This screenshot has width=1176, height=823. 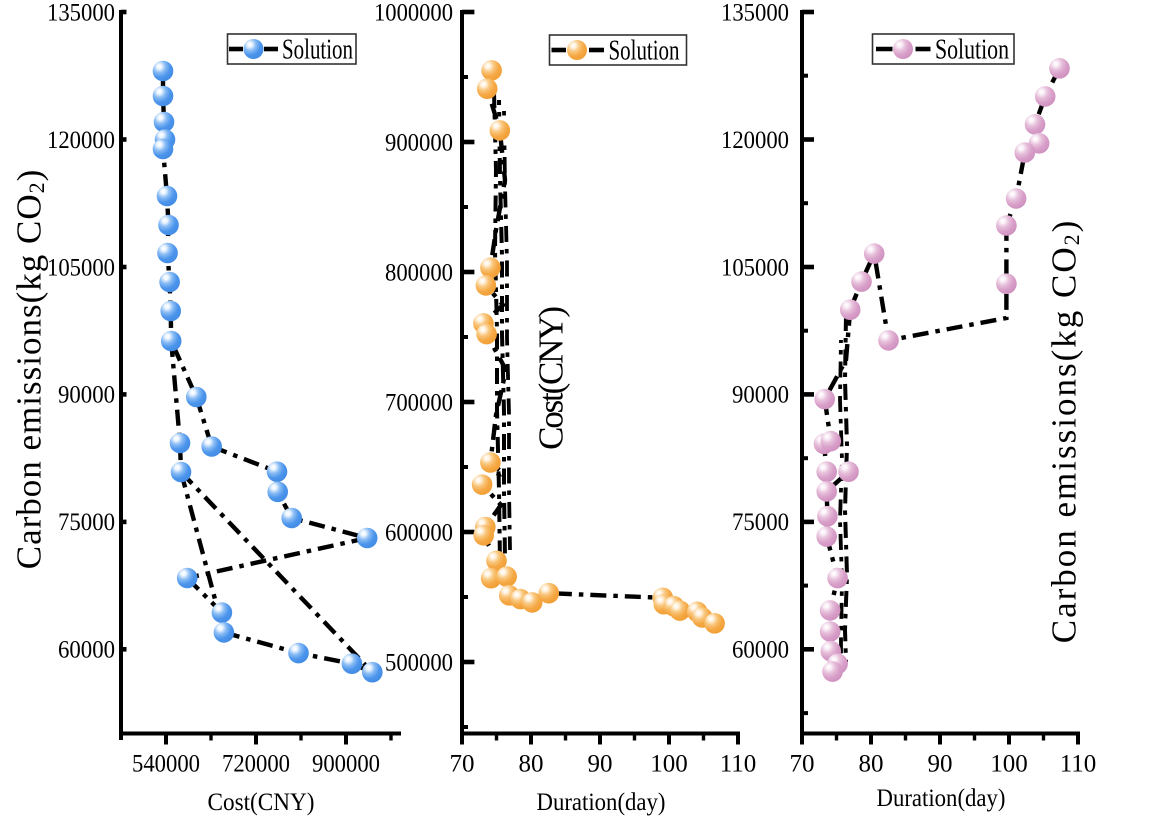 What do you see at coordinates (166, 764) in the screenshot?
I see `svg-text: 540000` at bounding box center [166, 764].